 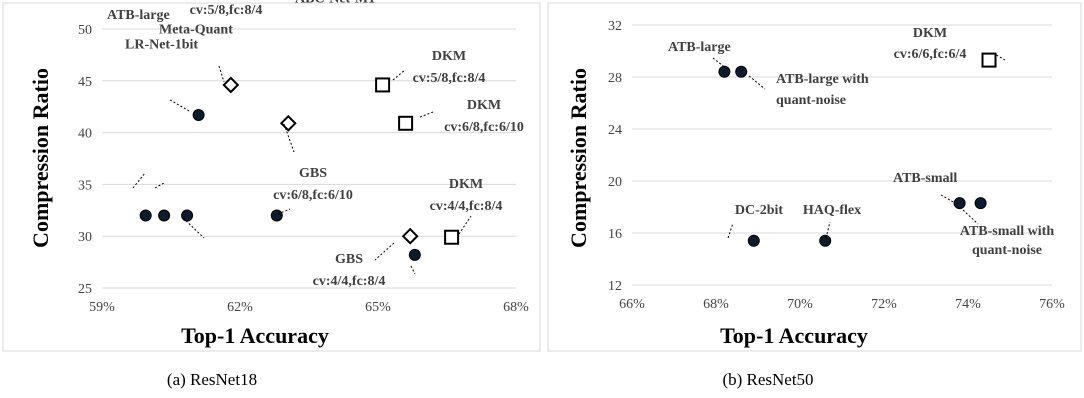 What do you see at coordinates (632, 304) in the screenshot?
I see `x-tick-label: 66%` at bounding box center [632, 304].